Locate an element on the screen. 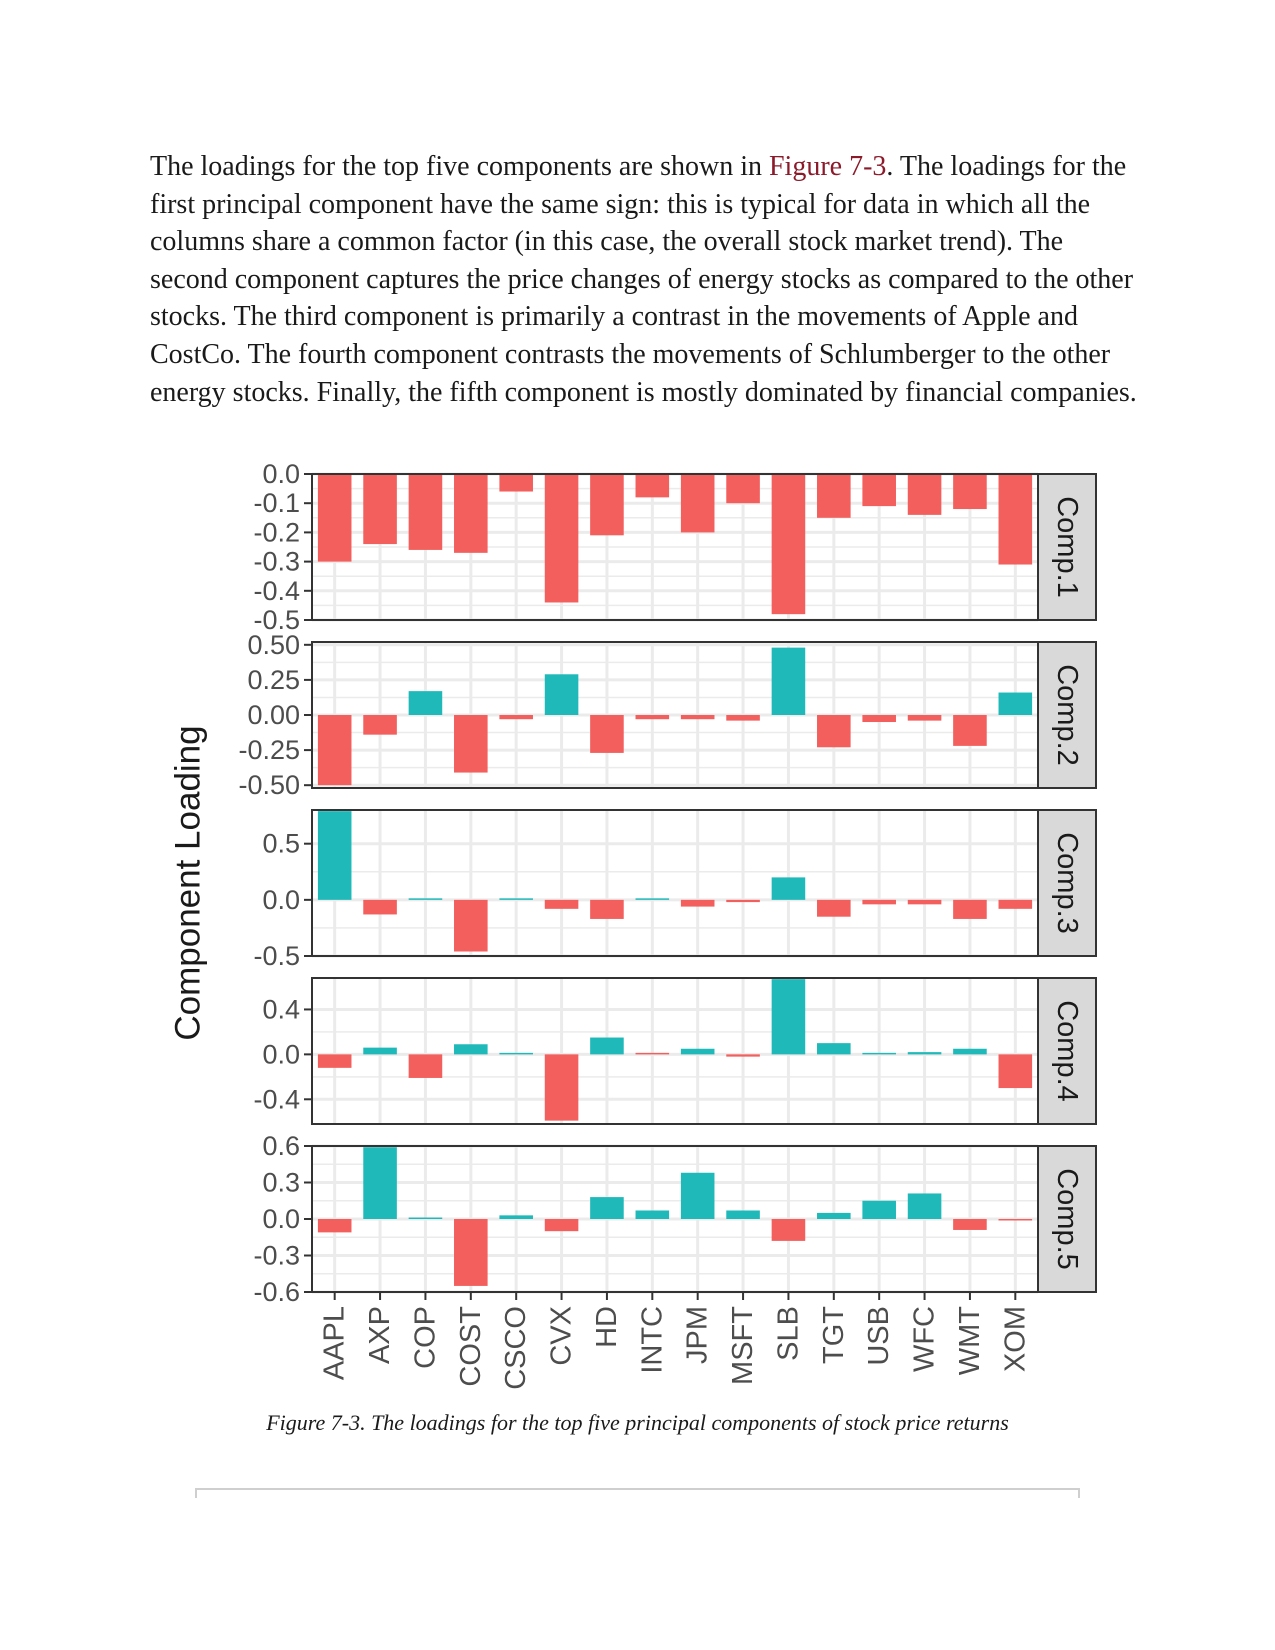 This screenshot has width=1275, height=1650. bar-aapl-comp2 is located at coordinates (334, 750).